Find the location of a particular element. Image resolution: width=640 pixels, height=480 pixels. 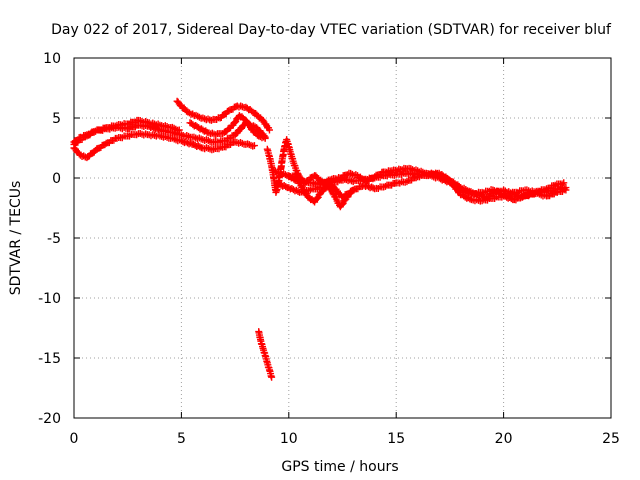

y-tick-label: 0 is located at coordinates (56, 179).